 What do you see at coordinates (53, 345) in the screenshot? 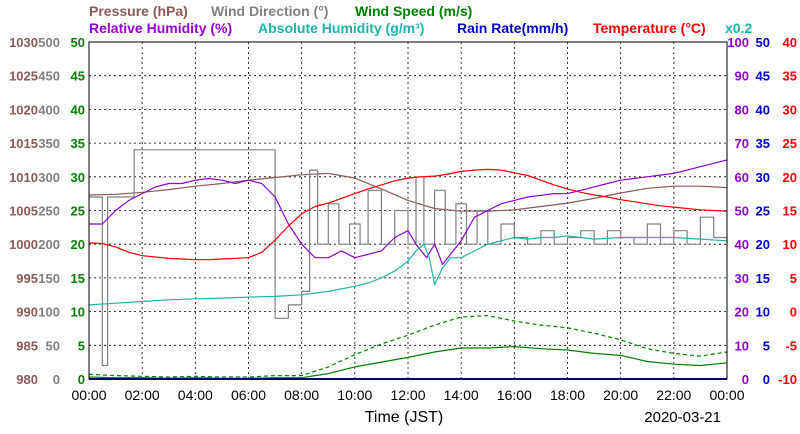
I see `tick-label-wind-direction: 50` at bounding box center [53, 345].